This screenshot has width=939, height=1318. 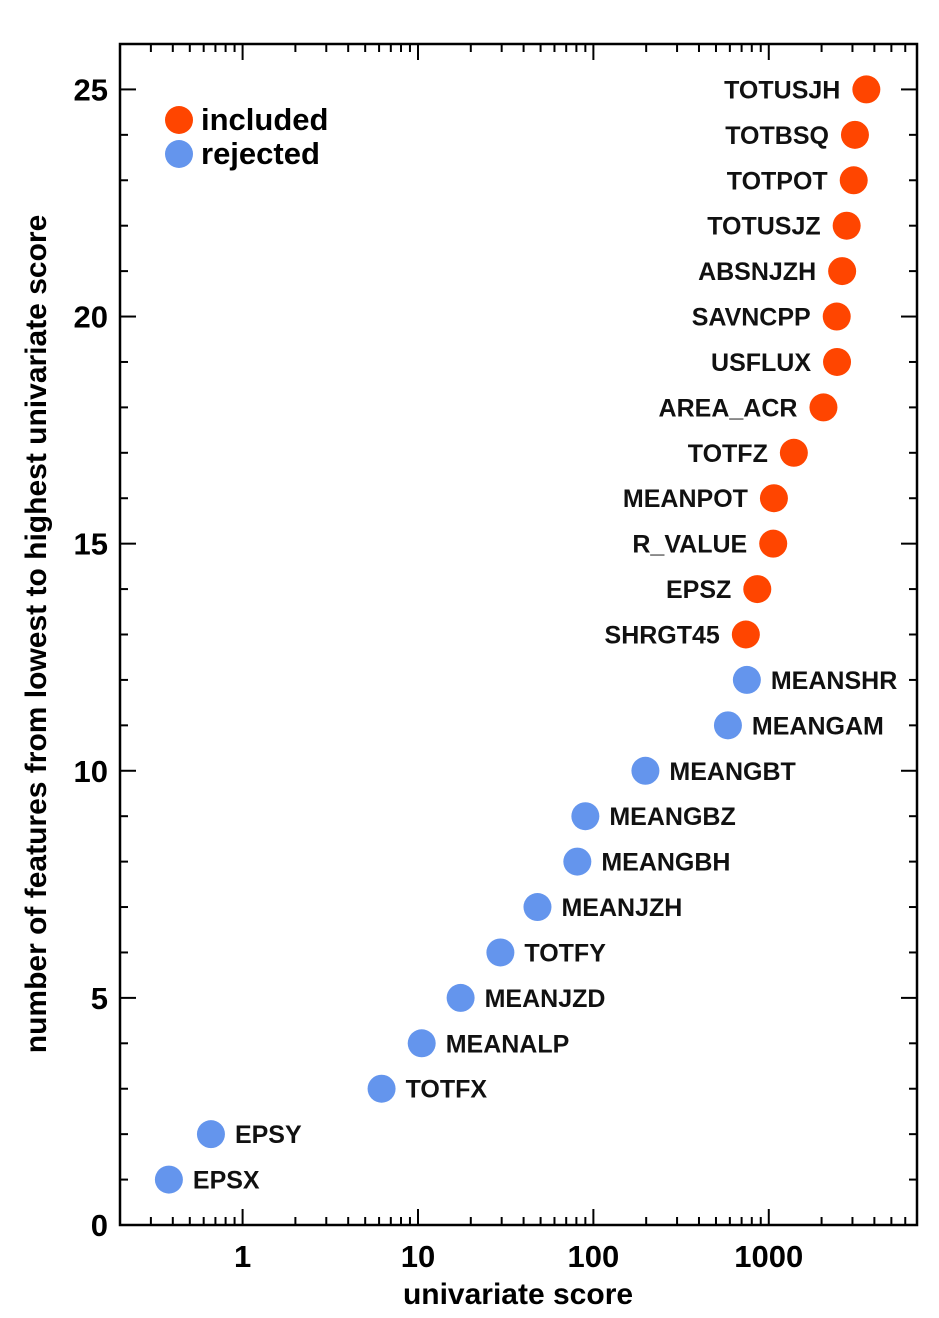 What do you see at coordinates (508, 1044) in the screenshot?
I see `data-point-label: MEANALP` at bounding box center [508, 1044].